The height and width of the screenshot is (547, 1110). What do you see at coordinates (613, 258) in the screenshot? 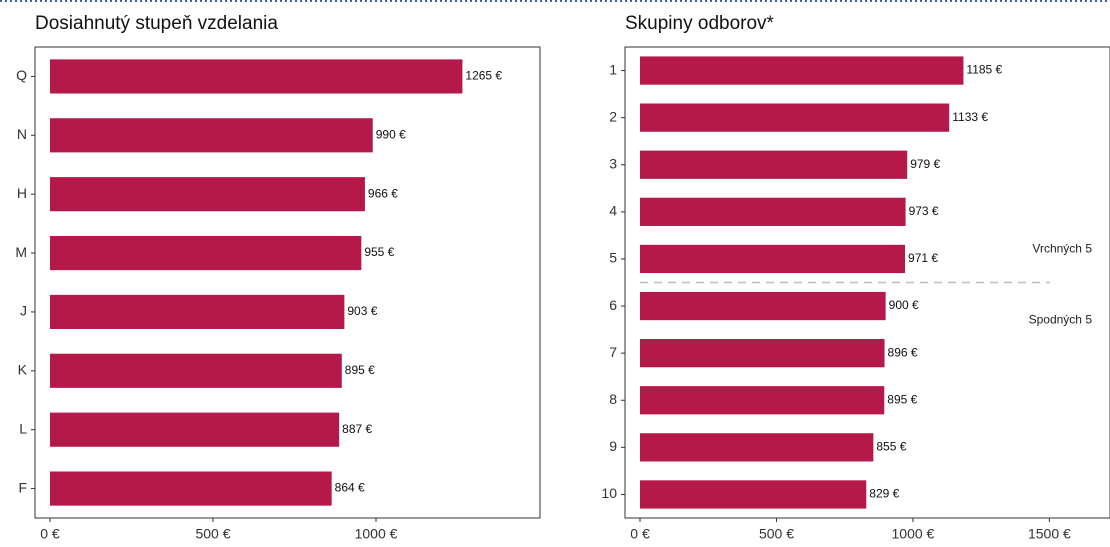
I see `y-tick-label: 5` at bounding box center [613, 258].